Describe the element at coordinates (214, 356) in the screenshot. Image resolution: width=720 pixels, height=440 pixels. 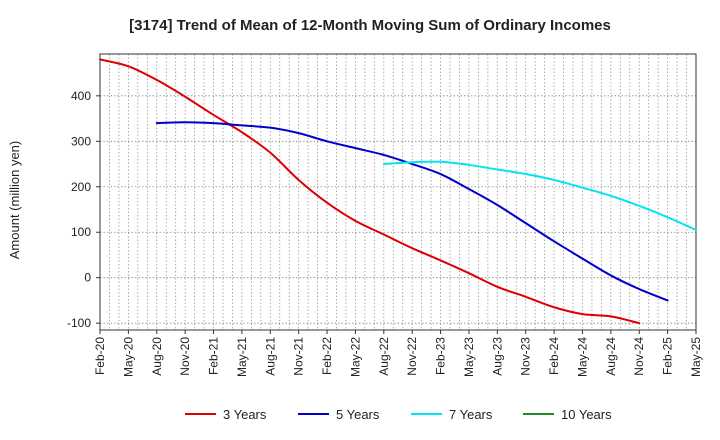
I see `x-tick-label: Feb-21` at that location.